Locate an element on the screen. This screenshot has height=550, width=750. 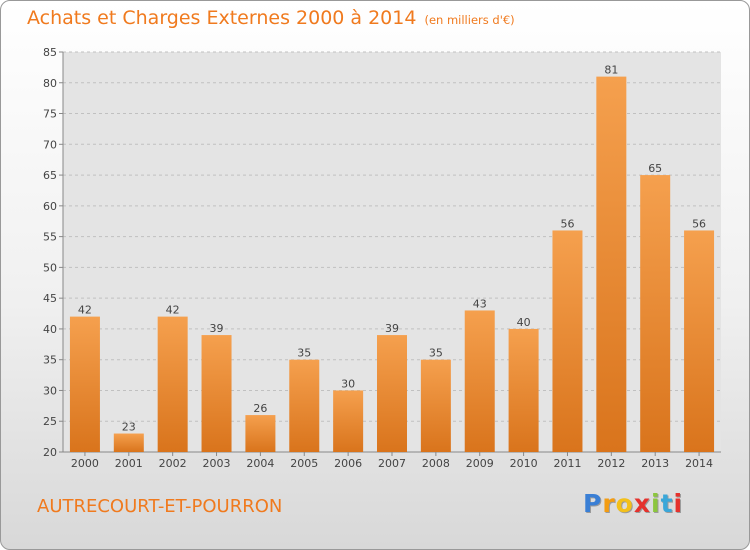
logo-letter: P is located at coordinates (593, 503).